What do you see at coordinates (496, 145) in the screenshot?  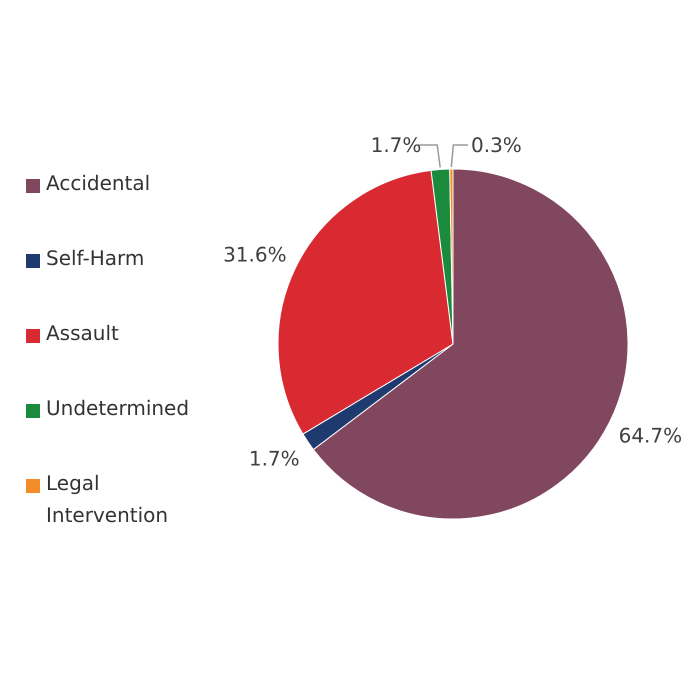 I see `data-label: 0.3%` at bounding box center [496, 145].